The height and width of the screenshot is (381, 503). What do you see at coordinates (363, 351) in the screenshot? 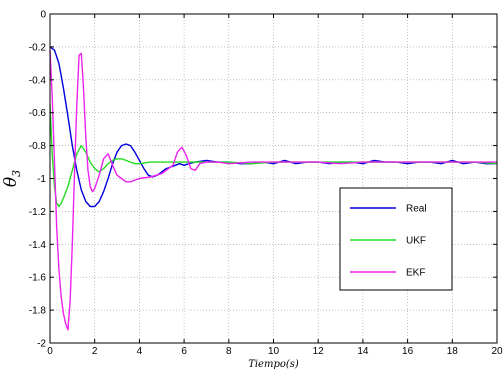
I see `x-tick-label: 14` at bounding box center [363, 351].